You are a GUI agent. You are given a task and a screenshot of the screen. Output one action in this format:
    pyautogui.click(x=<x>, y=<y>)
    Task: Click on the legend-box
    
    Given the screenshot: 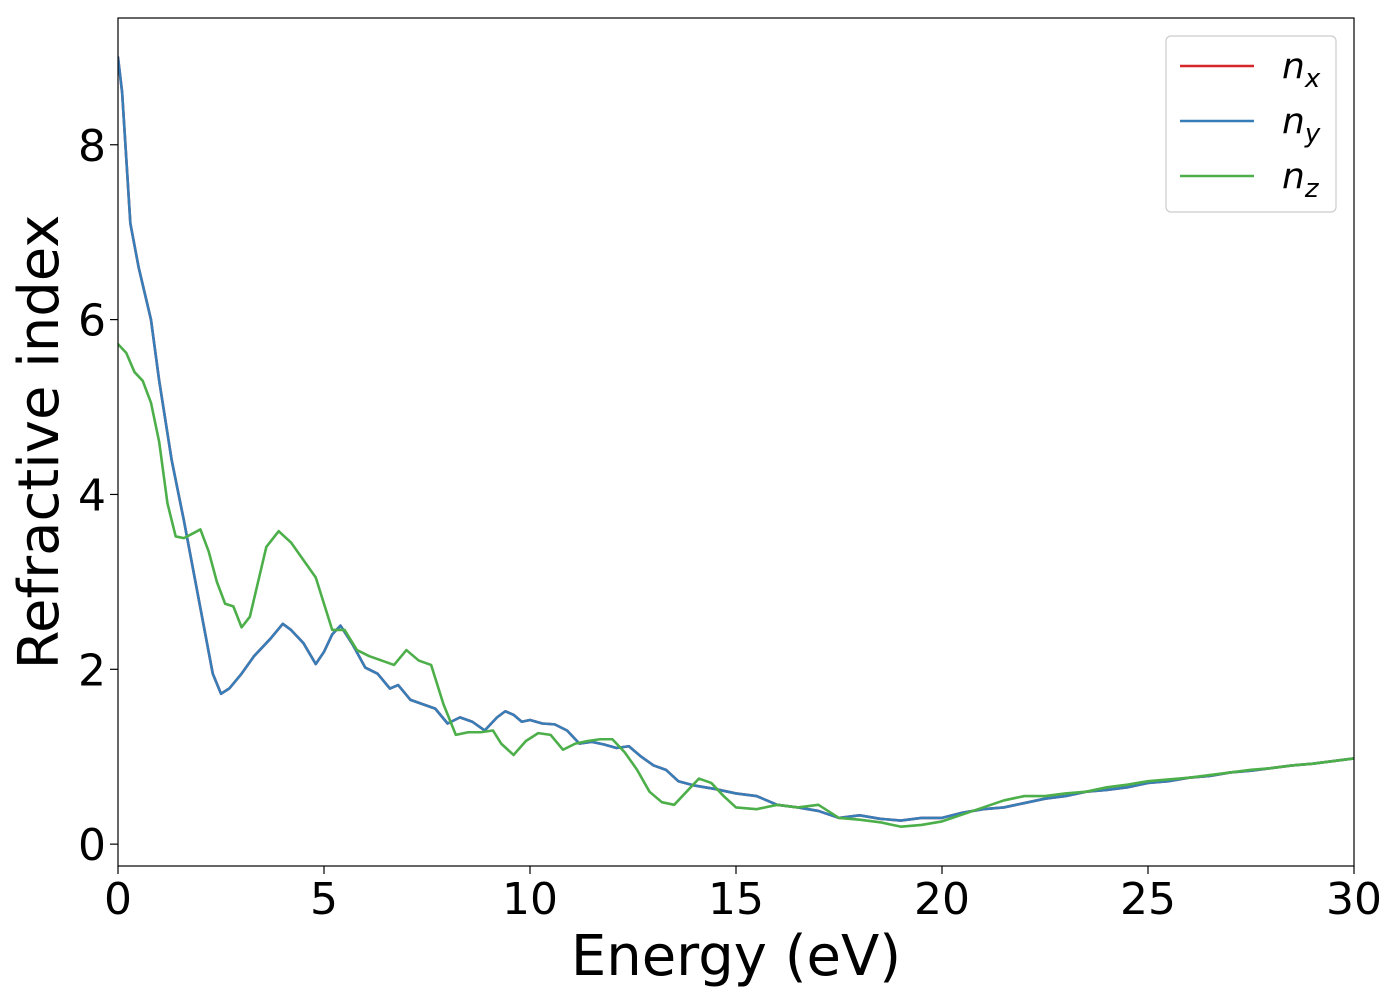 What is the action you would take?
    pyautogui.click(x=1251, y=124)
    